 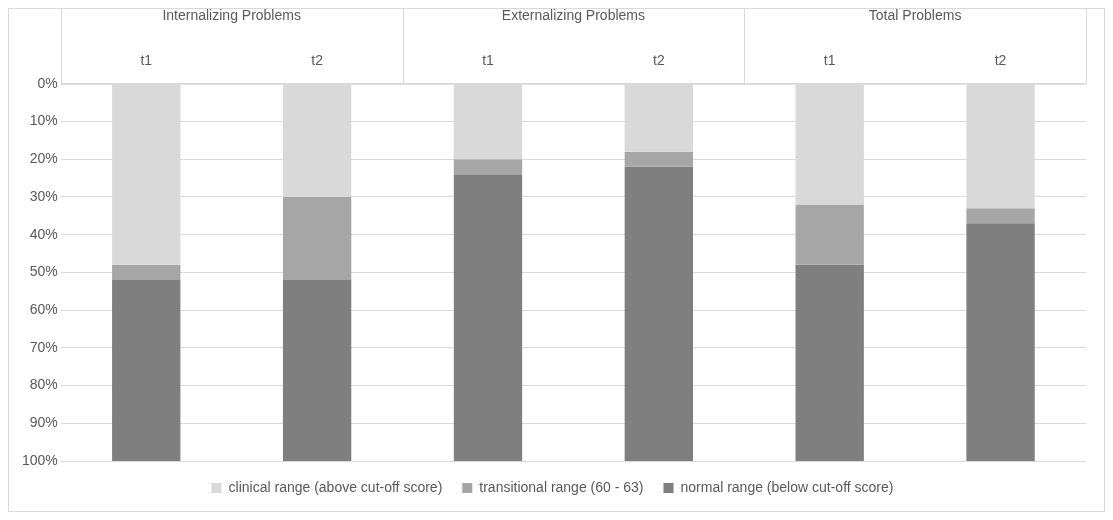 What do you see at coordinates (43, 422) in the screenshot?
I see `y-tick-label: 90%` at bounding box center [43, 422].